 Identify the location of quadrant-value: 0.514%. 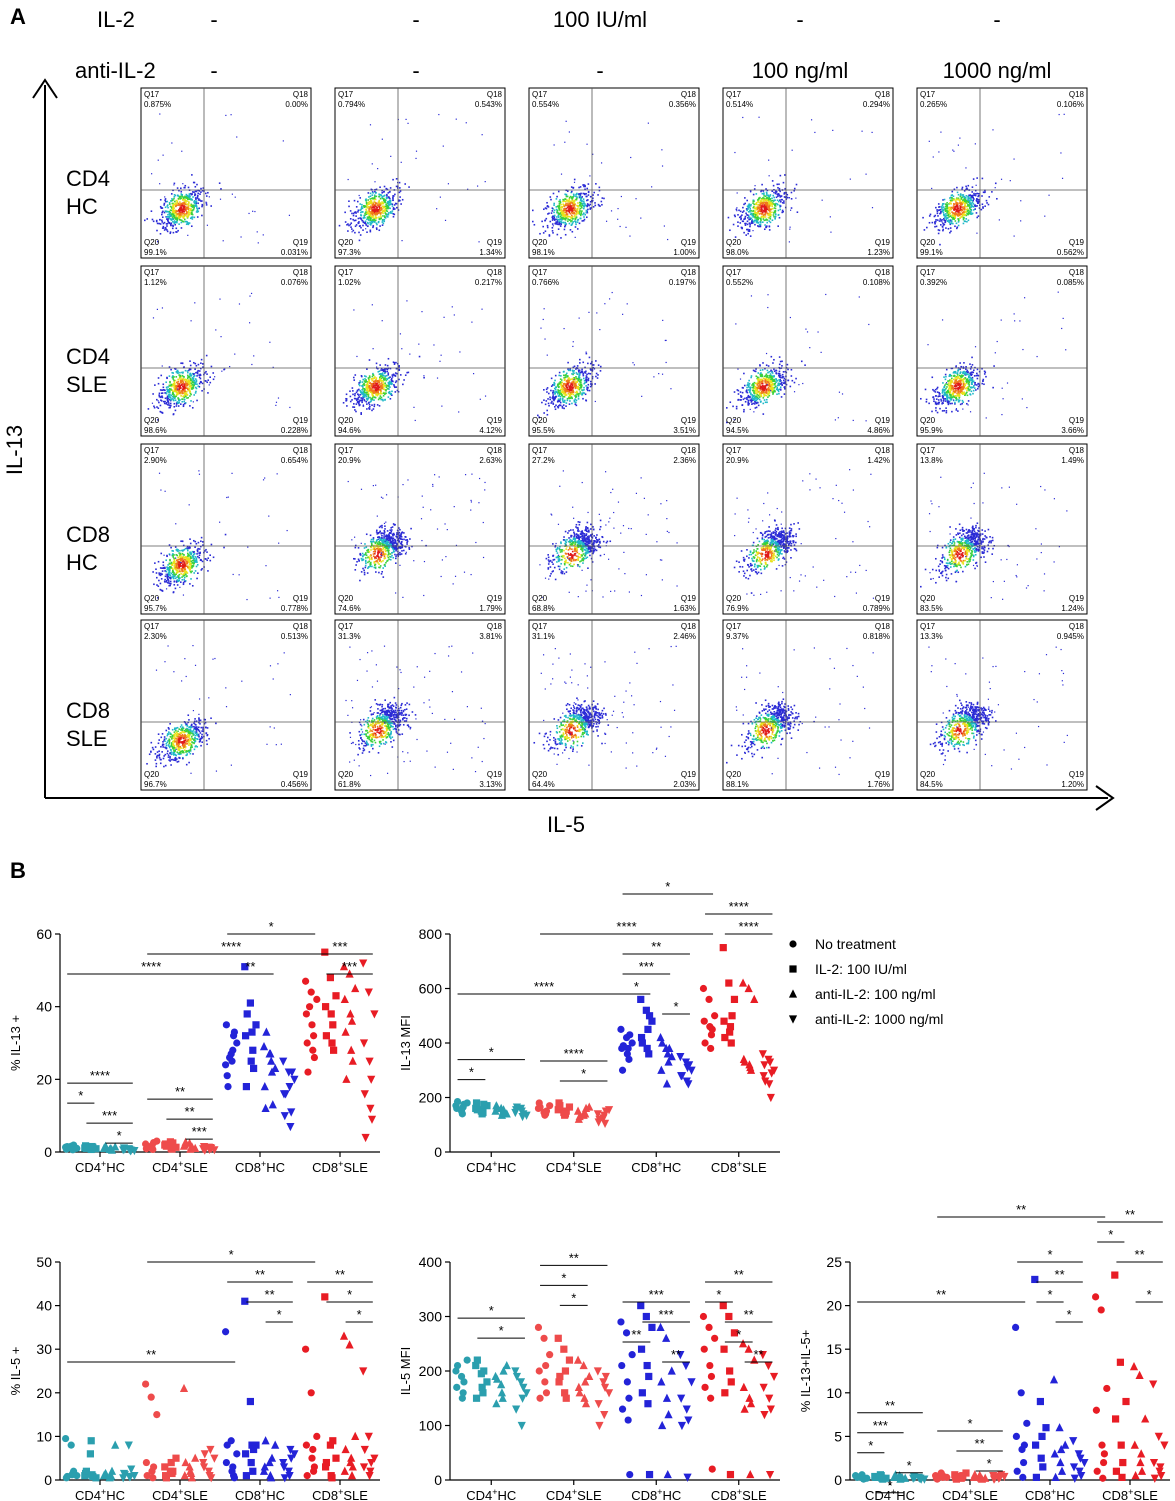
(739, 104).